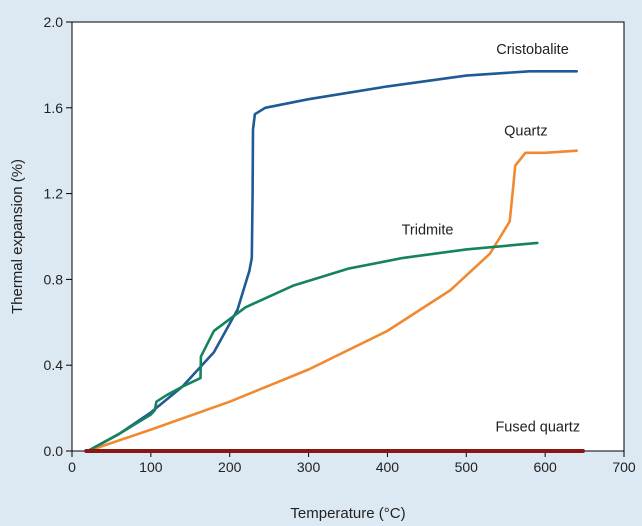  What do you see at coordinates (309, 467) in the screenshot?
I see `x-tick-label: 300` at bounding box center [309, 467].